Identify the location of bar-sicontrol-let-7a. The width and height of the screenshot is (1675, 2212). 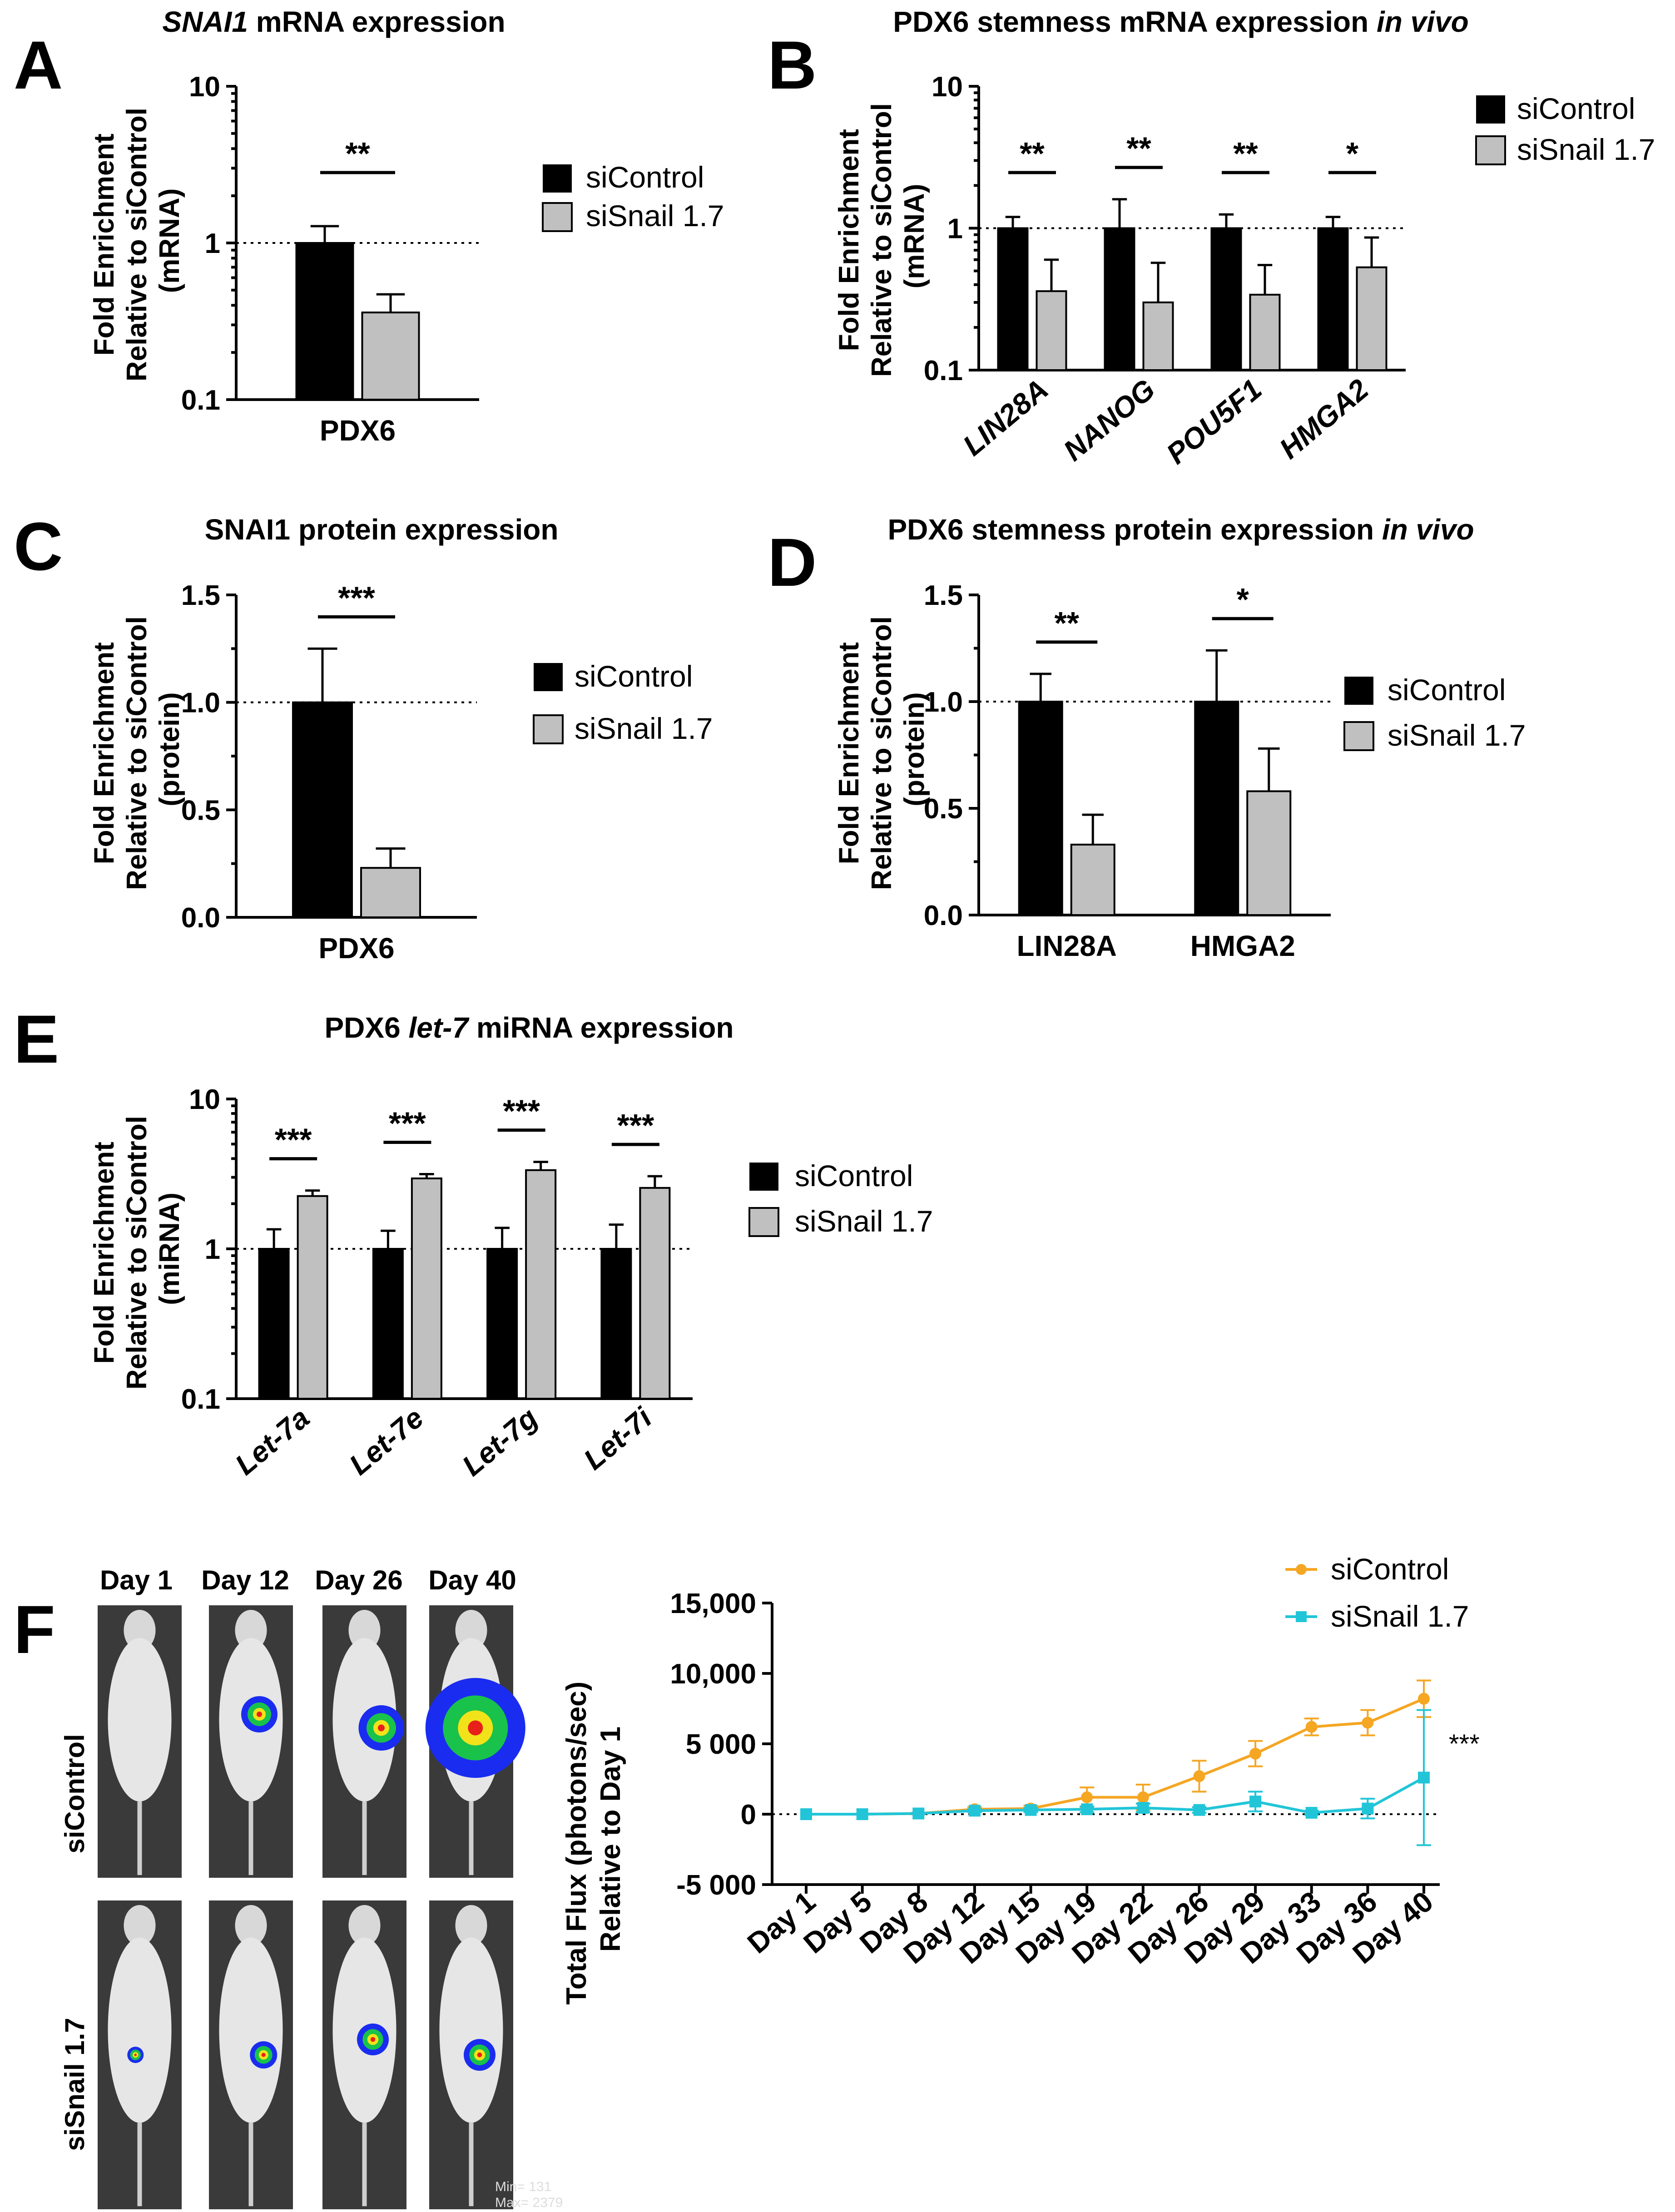
(274, 1324).